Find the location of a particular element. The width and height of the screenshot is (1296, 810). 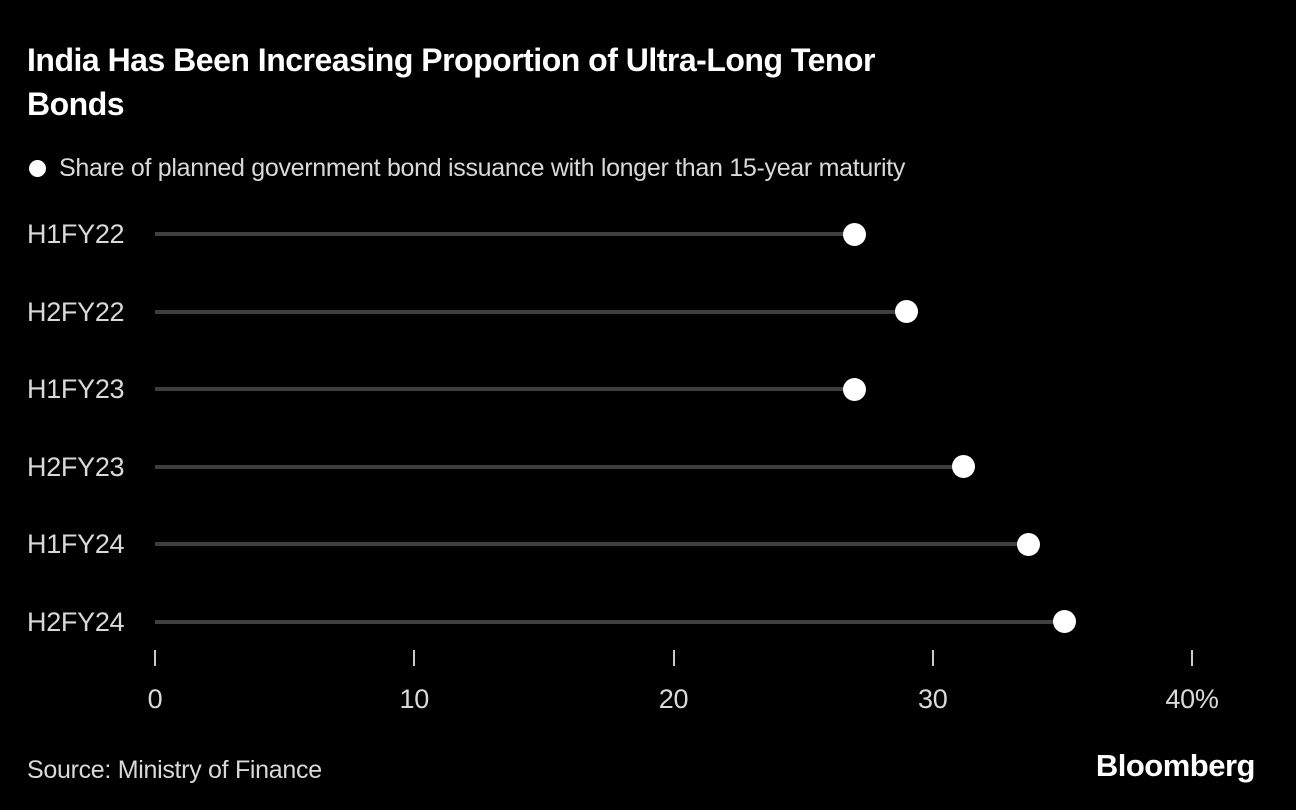

row-label: H2FY22 is located at coordinates (76, 311).